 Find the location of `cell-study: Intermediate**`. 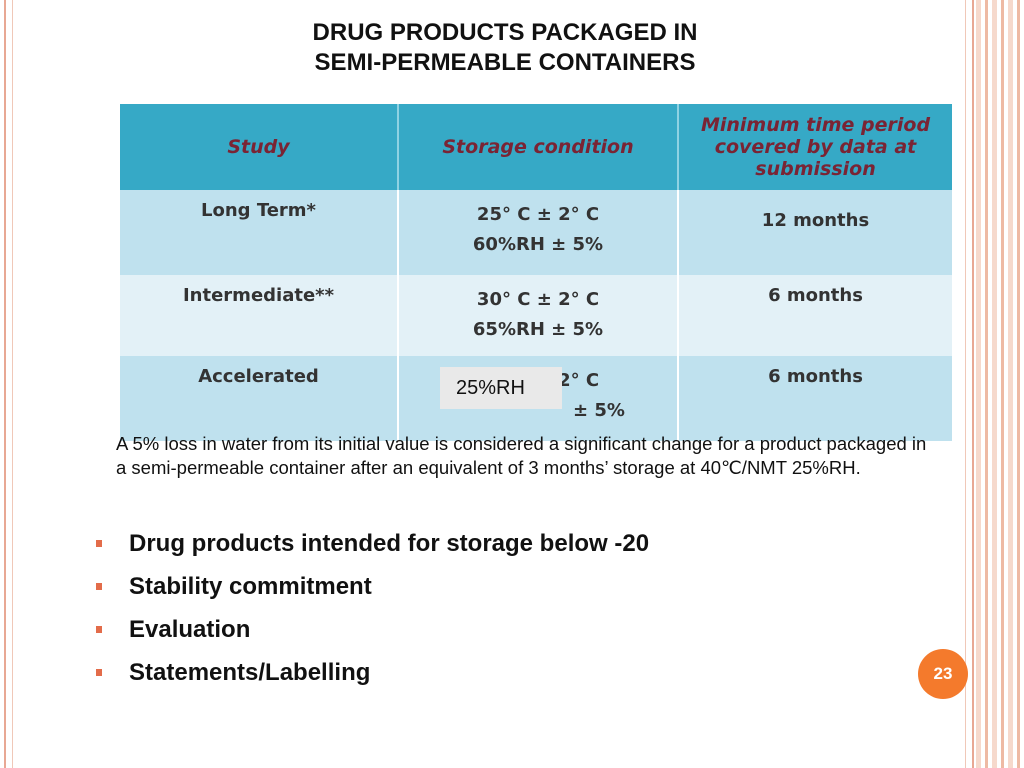

cell-study: Intermediate** is located at coordinates (259, 315).